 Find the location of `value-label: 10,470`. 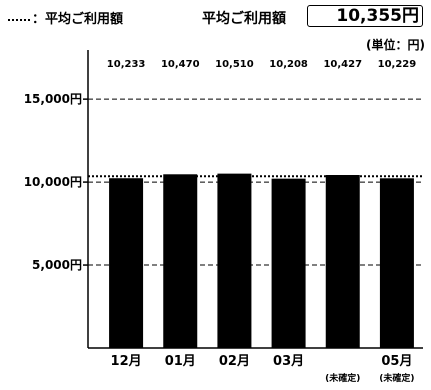

value-label: 10,470 is located at coordinates (180, 64).